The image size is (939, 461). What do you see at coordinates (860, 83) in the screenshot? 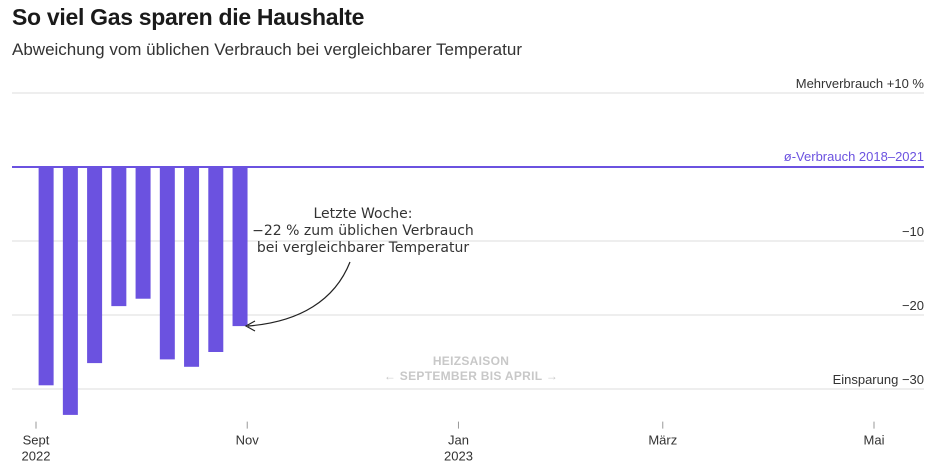
I see `y-tick-label: Mehrverbrauch +10 %` at bounding box center [860, 83].